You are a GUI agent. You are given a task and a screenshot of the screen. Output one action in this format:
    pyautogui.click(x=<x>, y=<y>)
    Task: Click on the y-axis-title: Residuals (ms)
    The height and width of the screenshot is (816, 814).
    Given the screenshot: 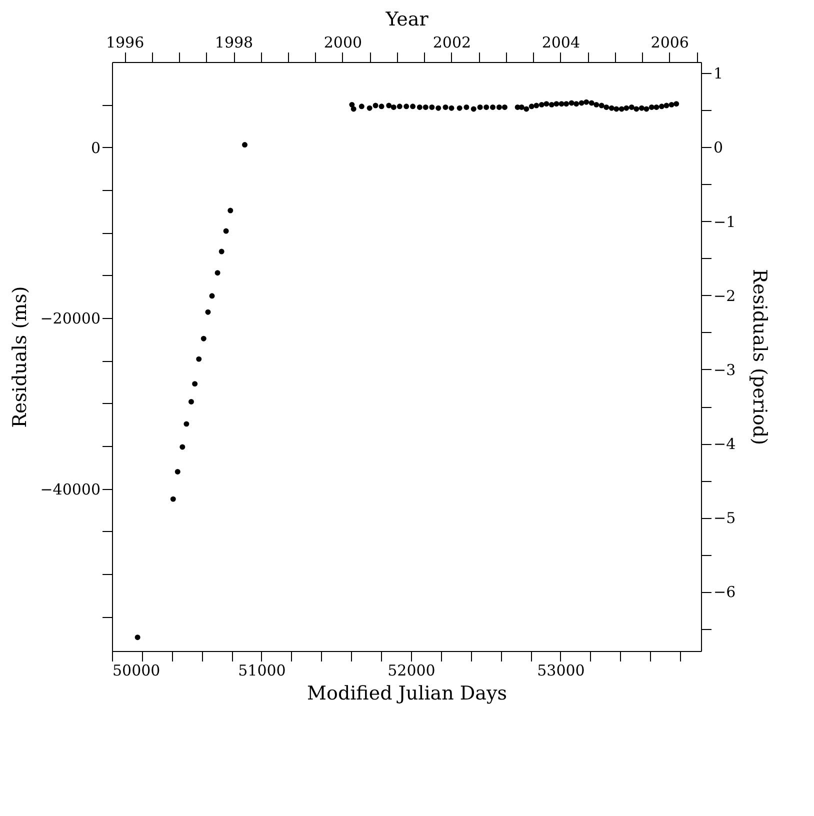 What is the action you would take?
    pyautogui.click(x=20, y=357)
    